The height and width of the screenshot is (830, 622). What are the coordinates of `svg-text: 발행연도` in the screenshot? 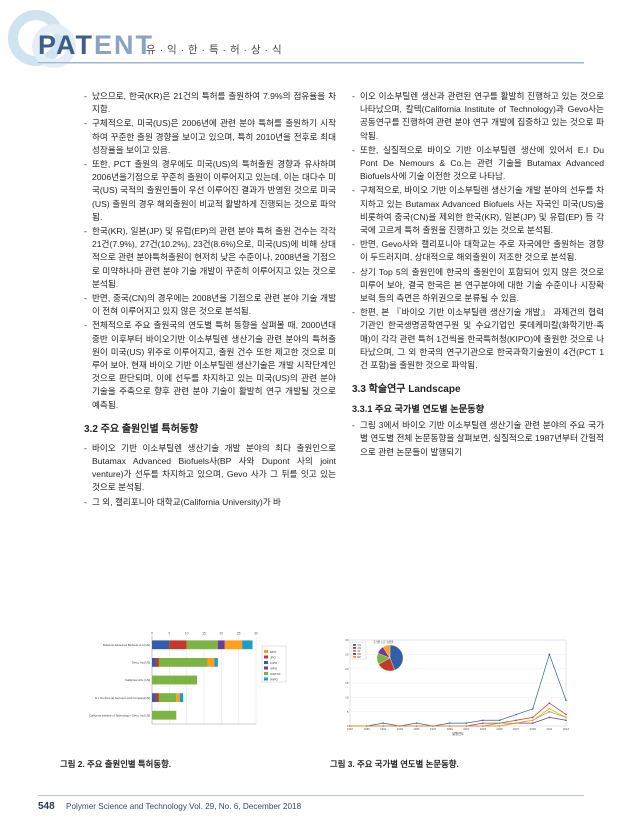 It's located at (458, 733).